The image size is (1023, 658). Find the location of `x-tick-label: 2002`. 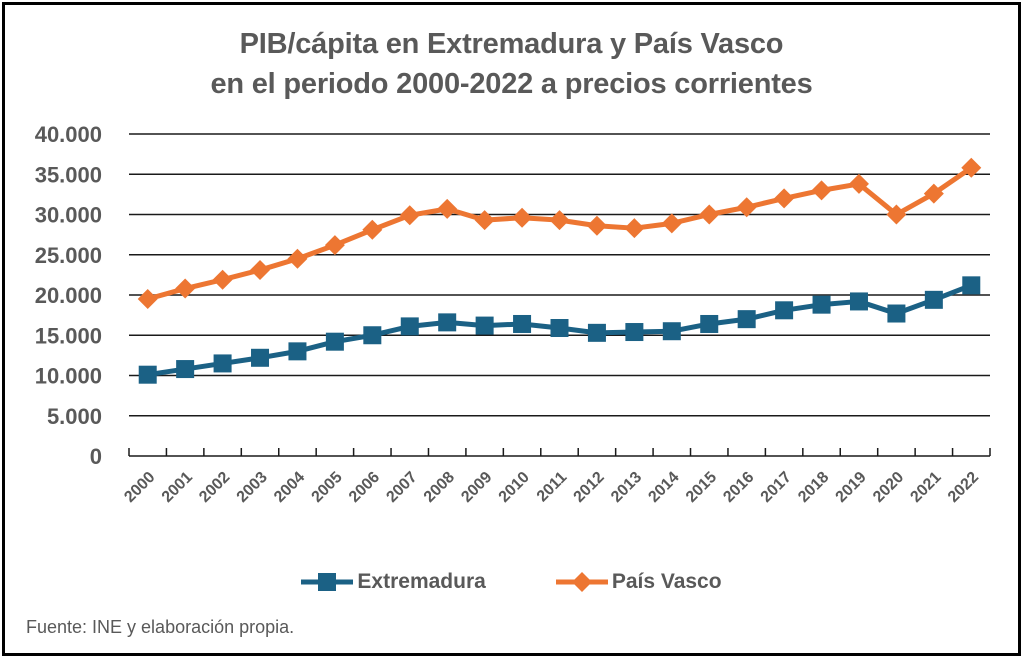

x-tick-label: 2002 is located at coordinates (214, 487).